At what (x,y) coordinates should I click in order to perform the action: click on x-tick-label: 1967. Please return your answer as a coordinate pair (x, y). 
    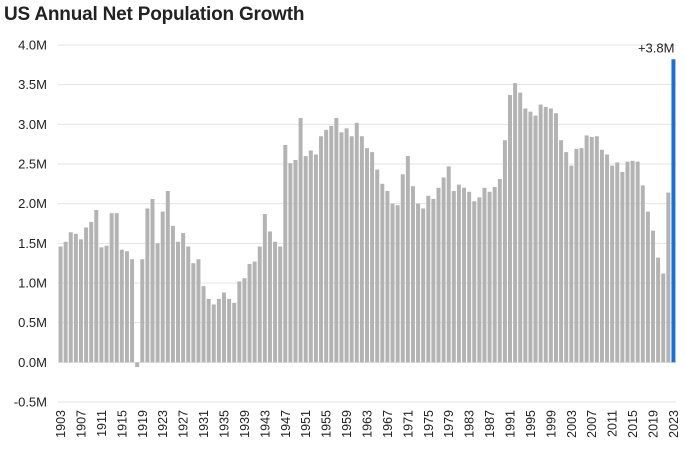
    Looking at the image, I should click on (388, 424).